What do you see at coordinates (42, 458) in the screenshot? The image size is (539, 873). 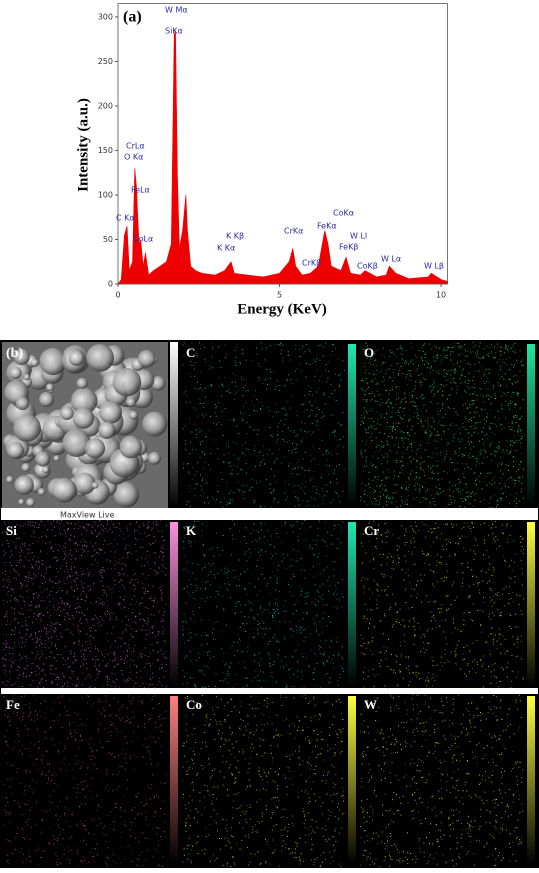 I see `sem-particle` at bounding box center [42, 458].